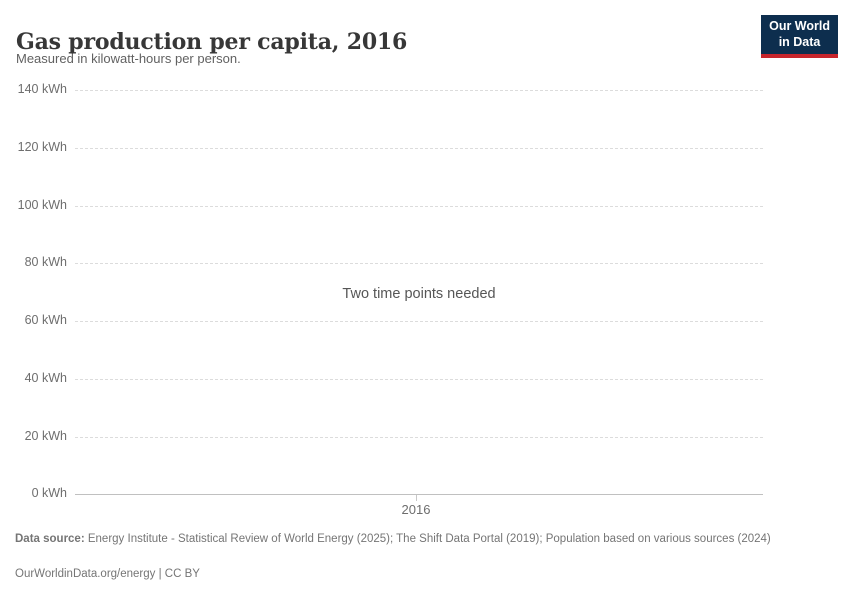 This screenshot has width=850, height=600. What do you see at coordinates (42, 147) in the screenshot?
I see `y-axis-tick-label: 120 kWh` at bounding box center [42, 147].